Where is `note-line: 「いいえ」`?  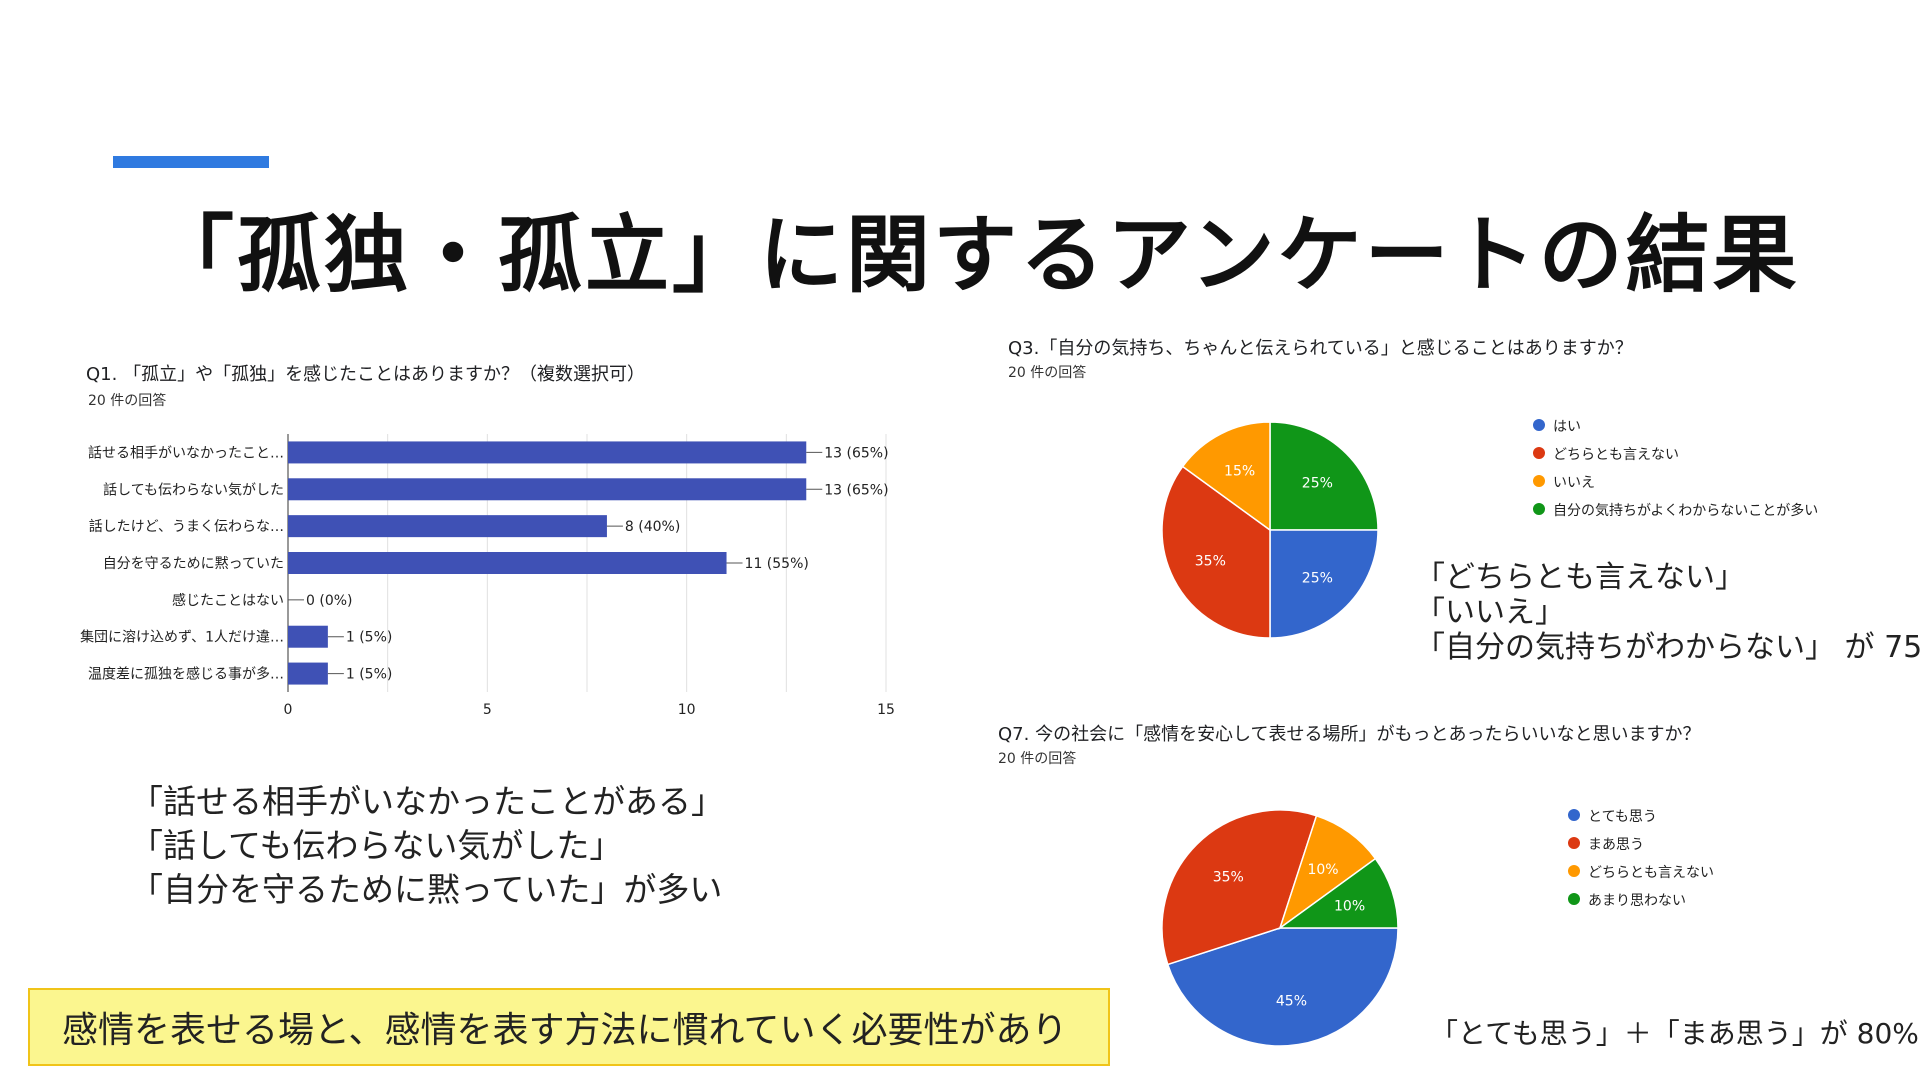 note-line: 「いいえ」 is located at coordinates (1490, 612).